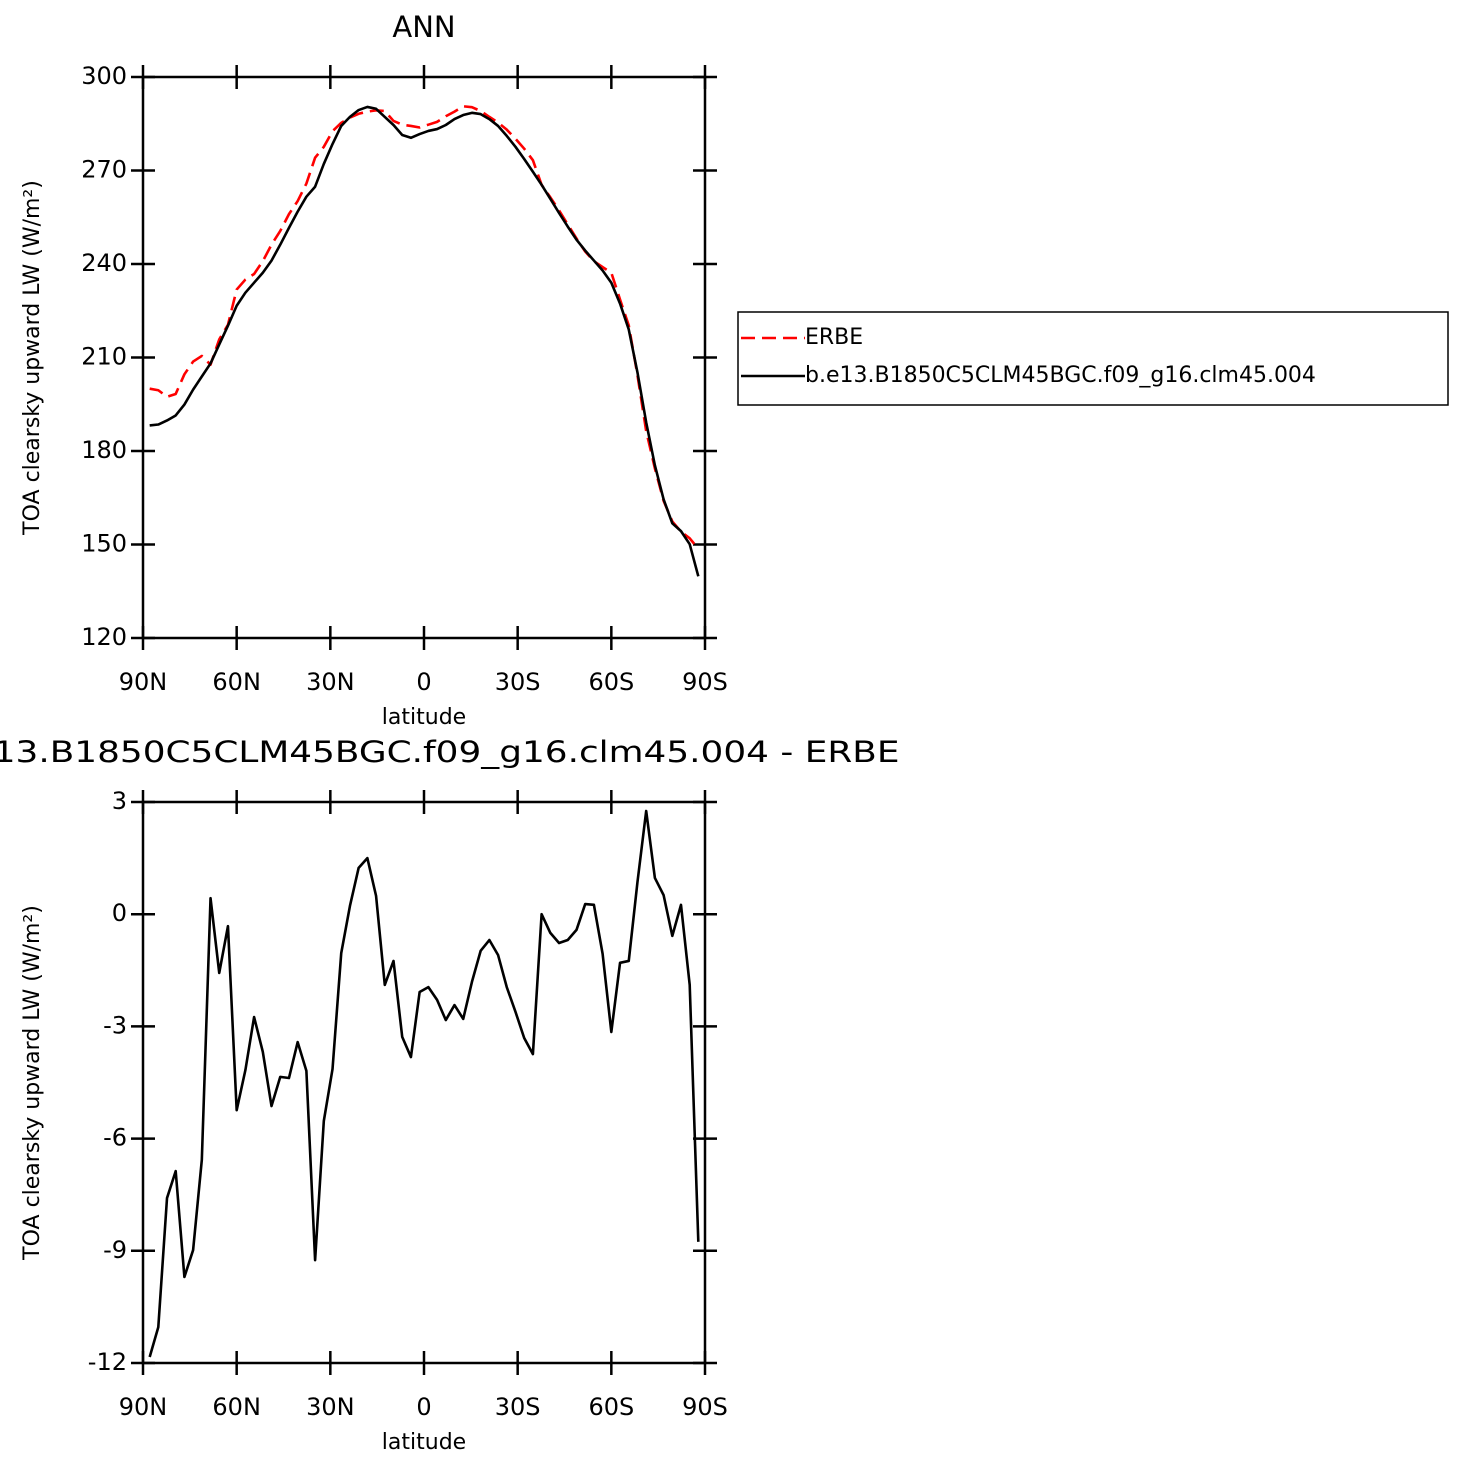 Image resolution: width=1469 pixels, height=1469 pixels. What do you see at coordinates (119, 801) in the screenshot?
I see `y-tick-label: 3` at bounding box center [119, 801].